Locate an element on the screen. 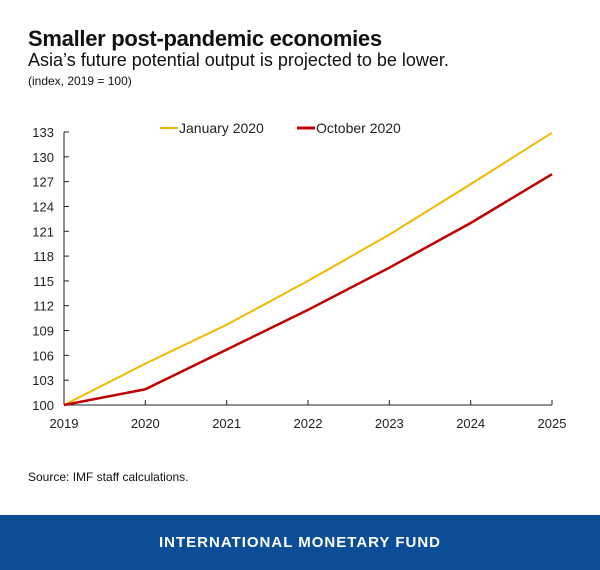  x-tick-label: 2023 is located at coordinates (389, 423).